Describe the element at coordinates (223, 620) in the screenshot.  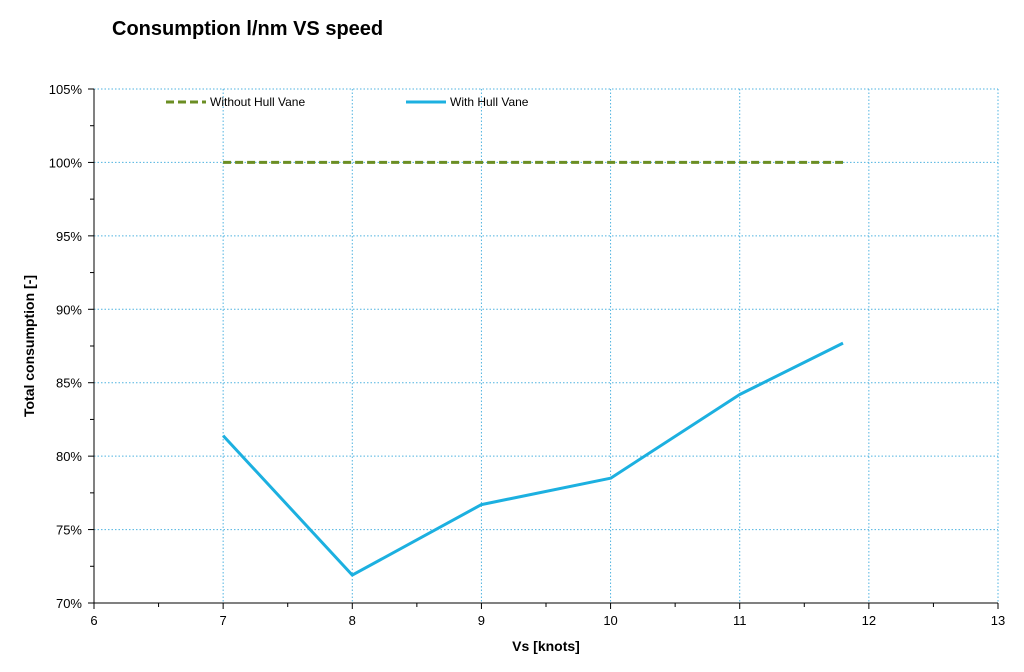
I see `x-tick-label: 7` at that location.